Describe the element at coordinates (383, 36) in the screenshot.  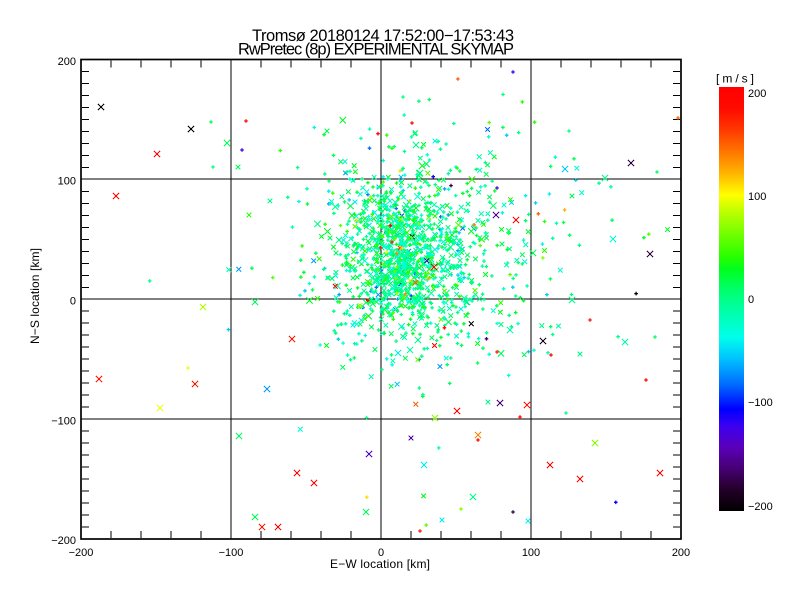
I see `svg-text:Tromsø 20180124 17:52:00−17:53: Tromsø 20180124 17:52:00−17:53:43` at that location.